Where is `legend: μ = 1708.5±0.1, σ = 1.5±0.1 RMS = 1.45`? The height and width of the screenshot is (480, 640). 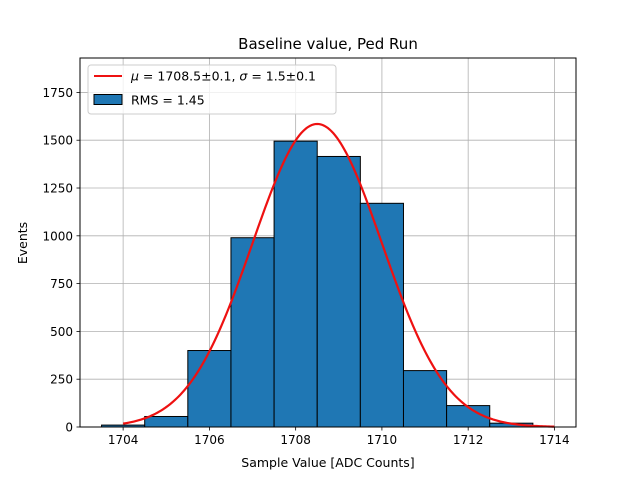 legend: μ = 1708.5±0.1, σ = 1.5±0.1 RMS = 1.45 is located at coordinates (212, 89).